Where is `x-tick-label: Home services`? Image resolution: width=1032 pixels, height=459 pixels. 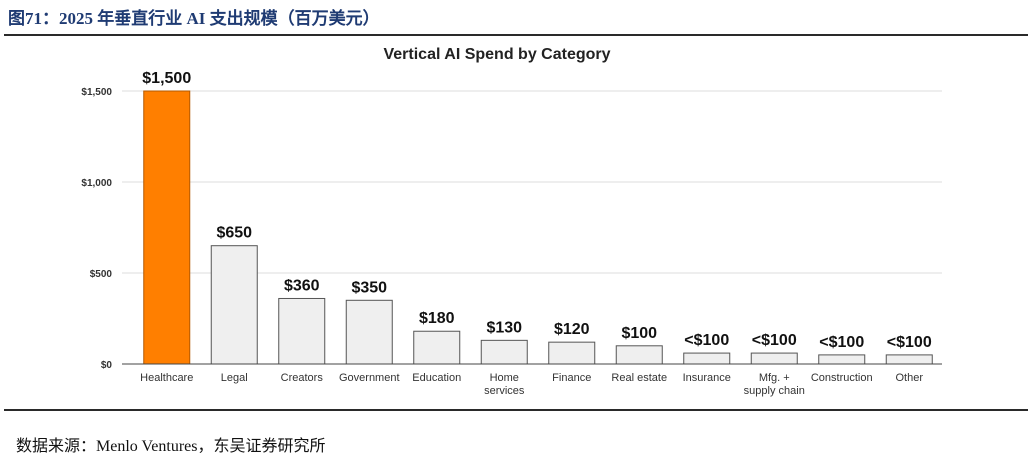 x-tick-label: Home services is located at coordinates (504, 384).